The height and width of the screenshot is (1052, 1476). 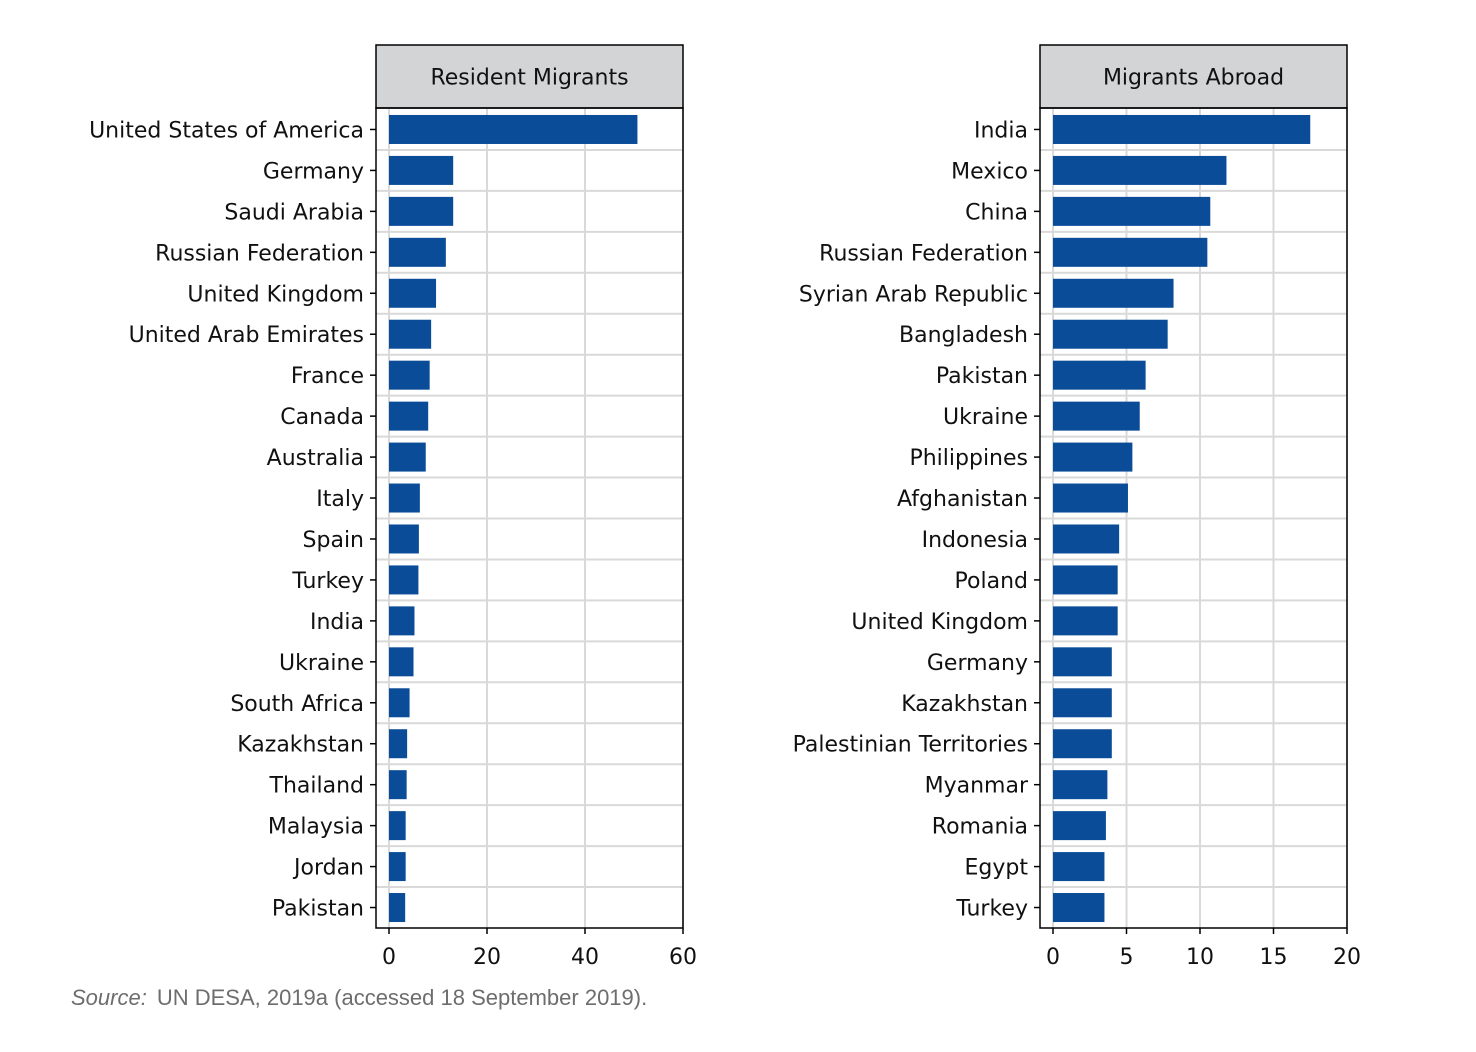 What do you see at coordinates (910, 745) in the screenshot?
I see `category-label: Palestinian Territories` at bounding box center [910, 745].